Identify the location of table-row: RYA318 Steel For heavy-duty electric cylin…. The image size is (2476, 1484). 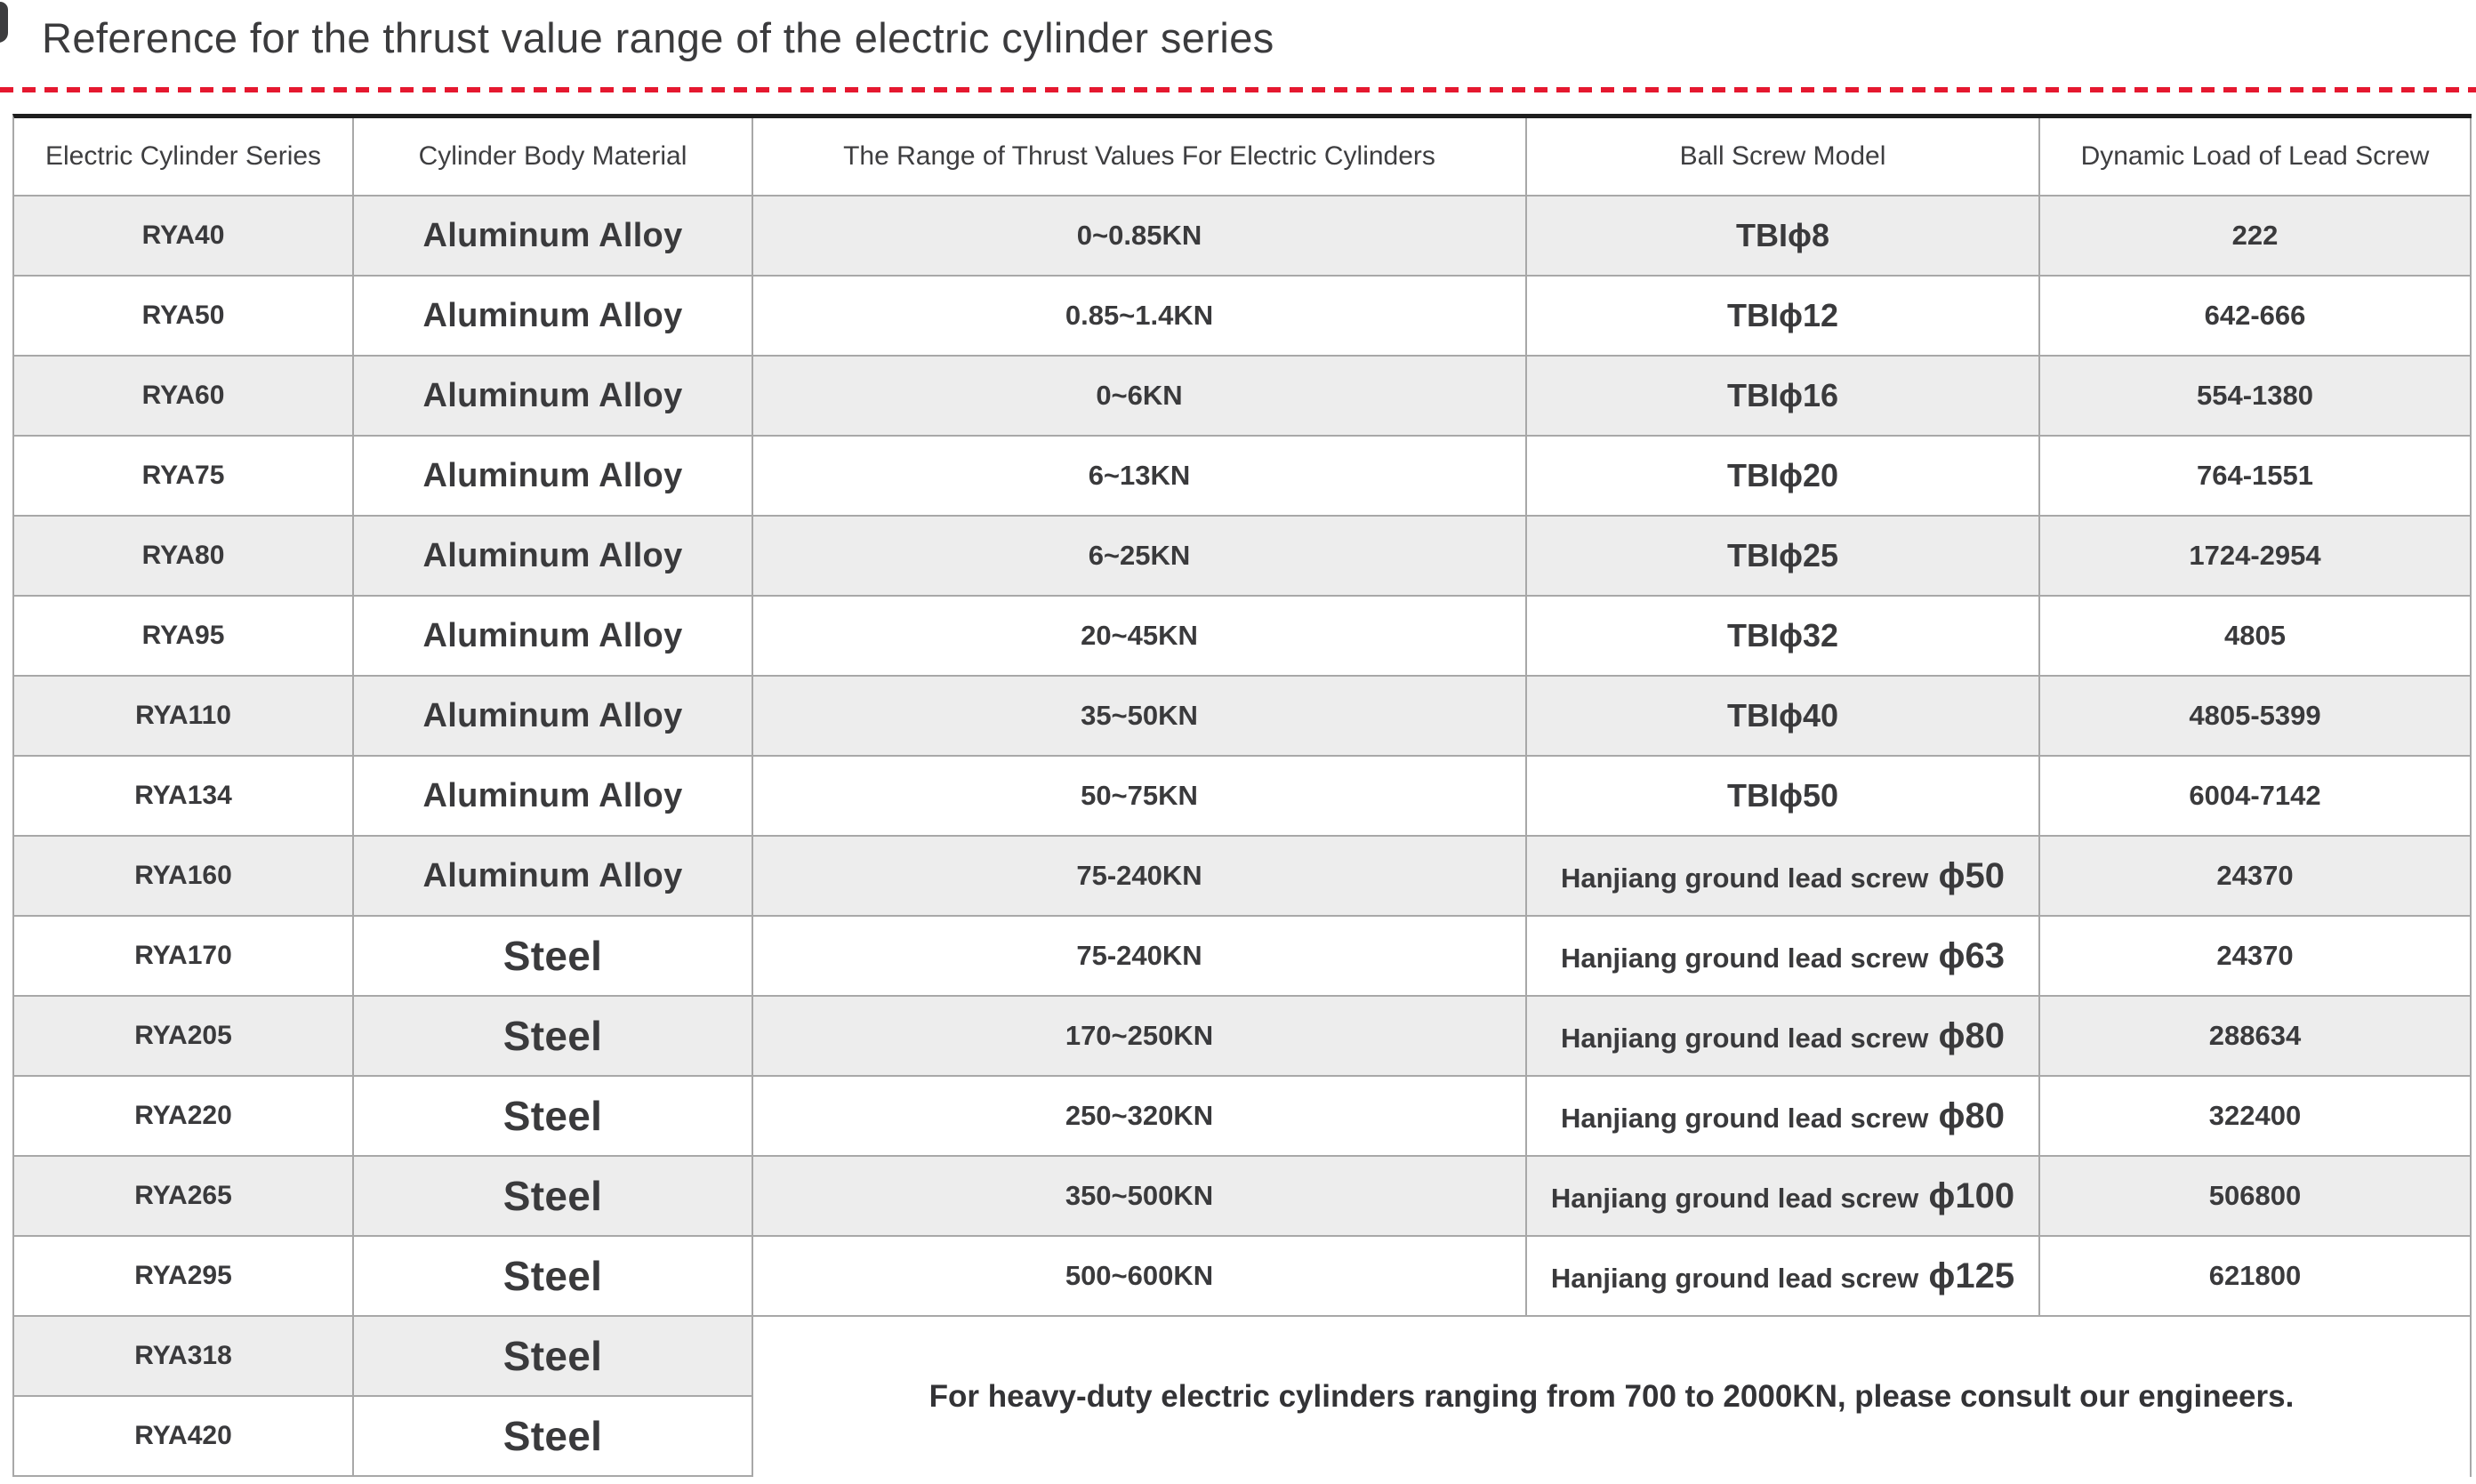
(1243, 1397).